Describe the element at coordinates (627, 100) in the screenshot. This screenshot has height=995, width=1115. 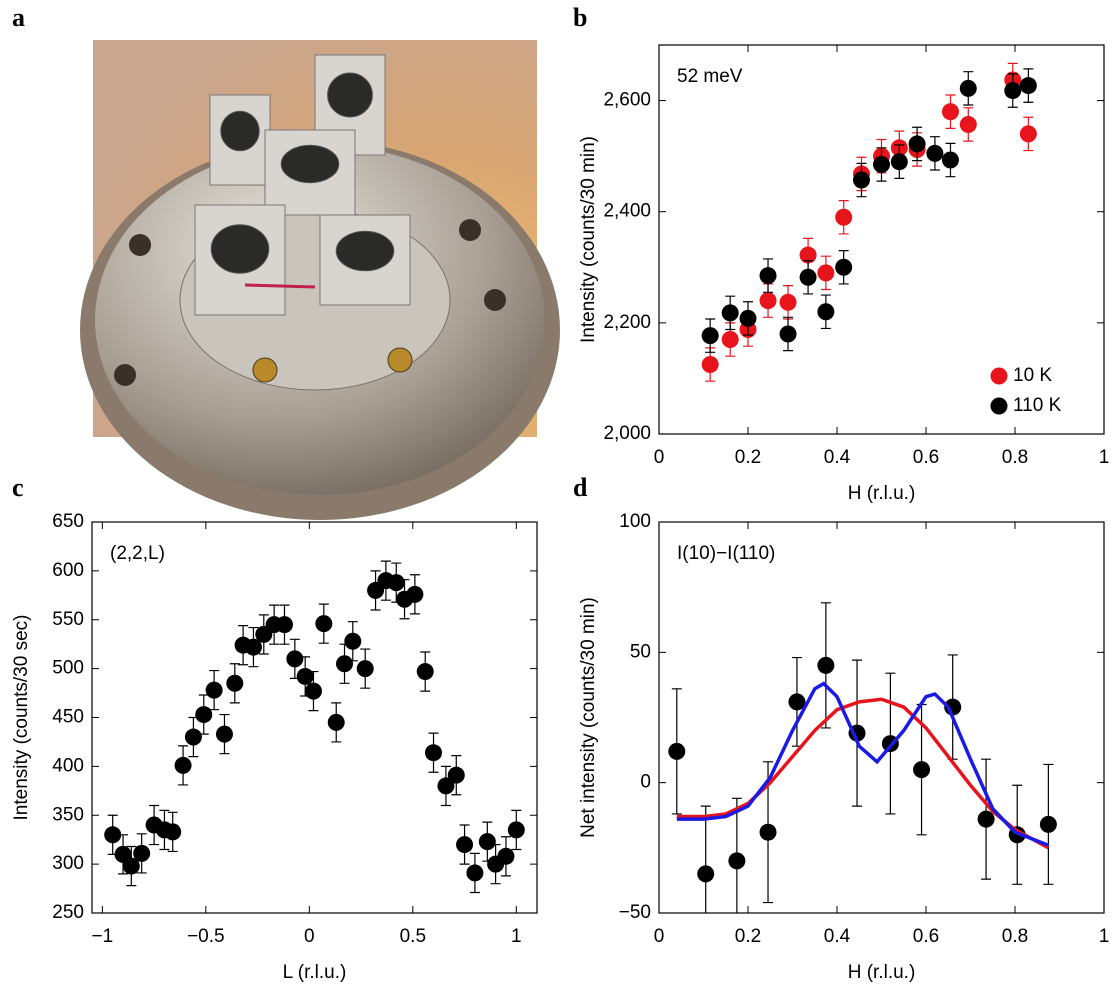
I see `y-tick-label: 2,600` at that location.